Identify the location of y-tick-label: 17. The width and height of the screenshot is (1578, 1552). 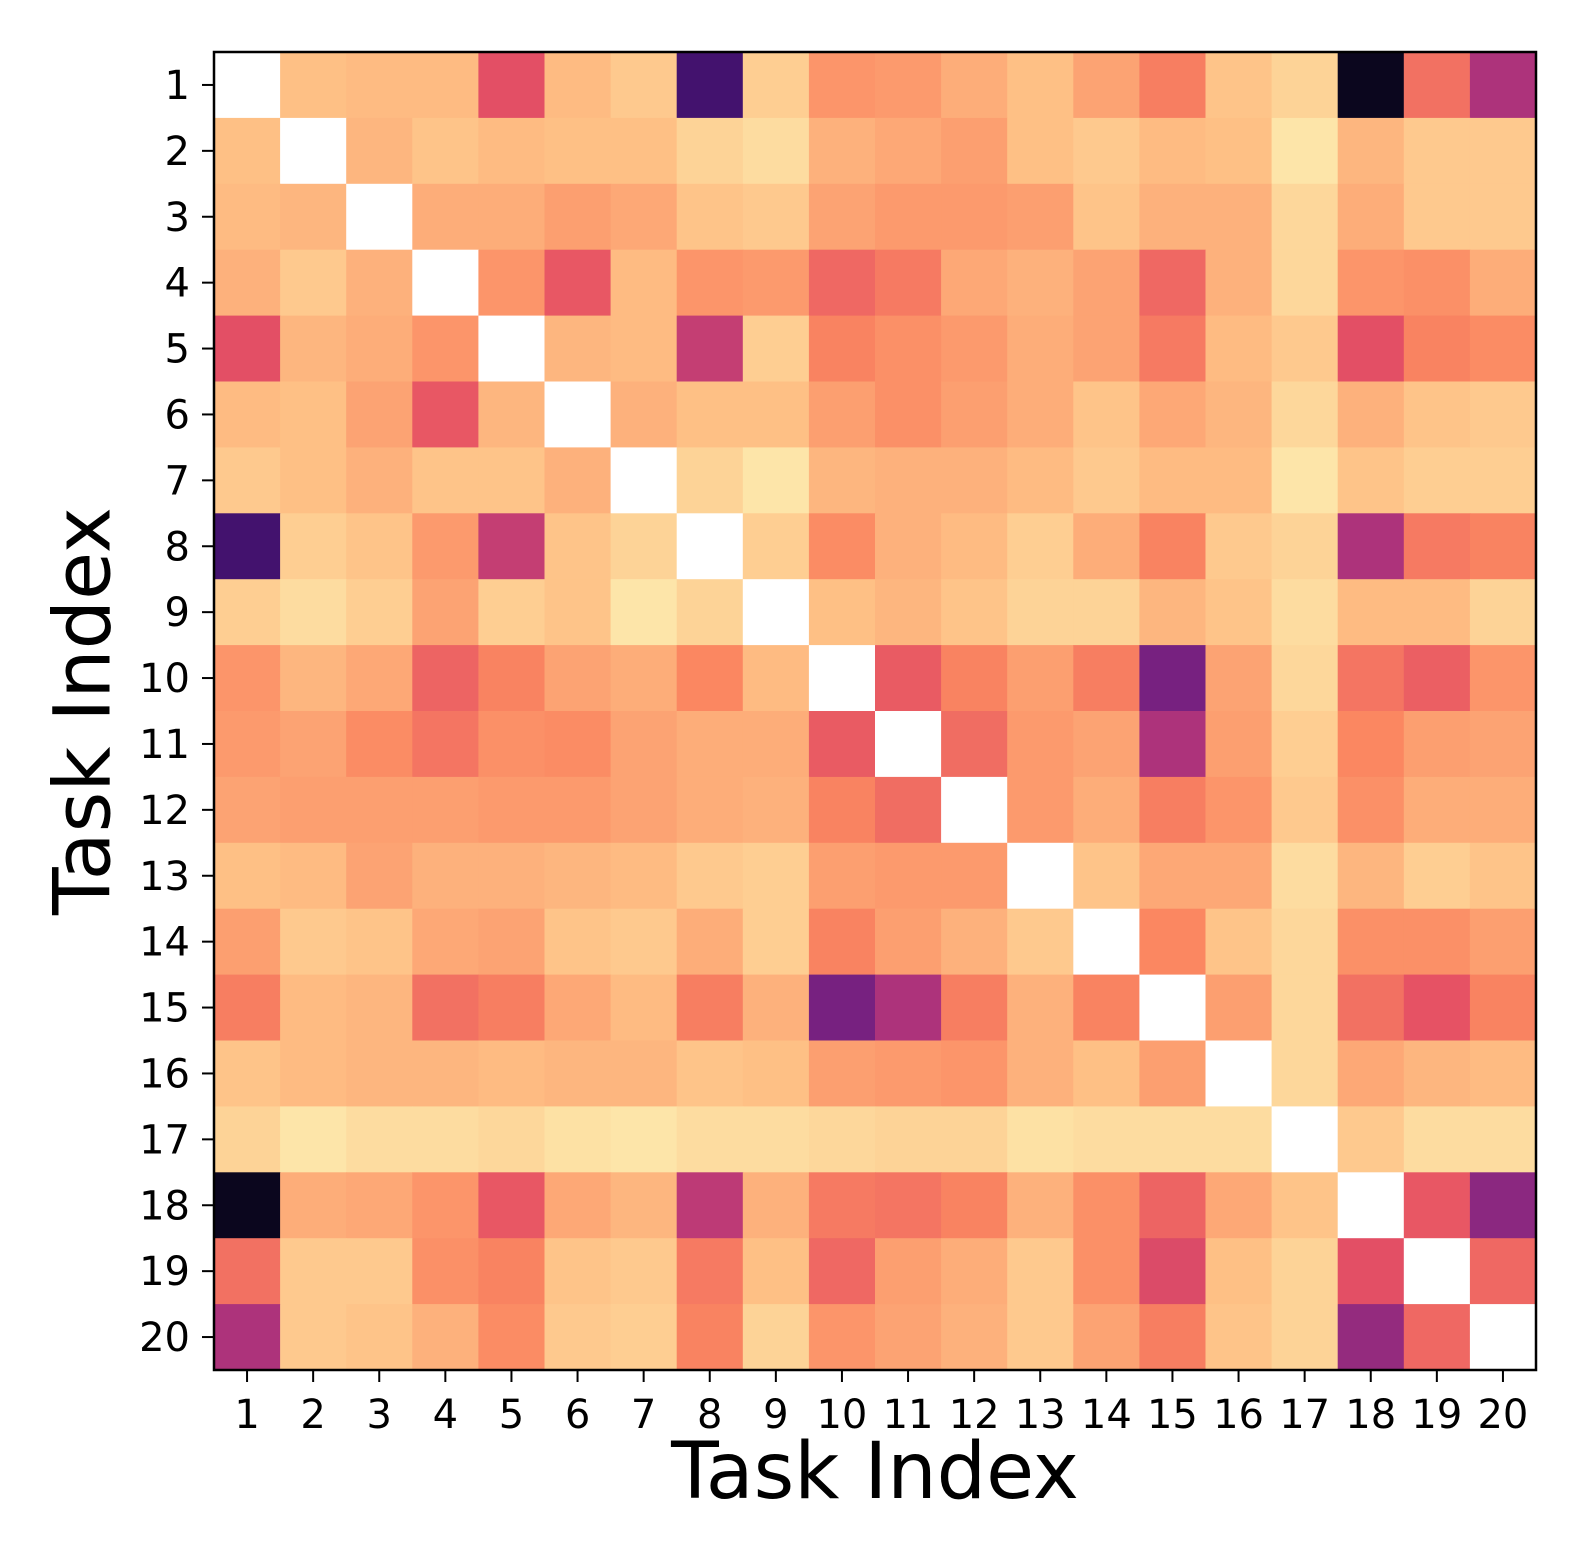
(164, 1140).